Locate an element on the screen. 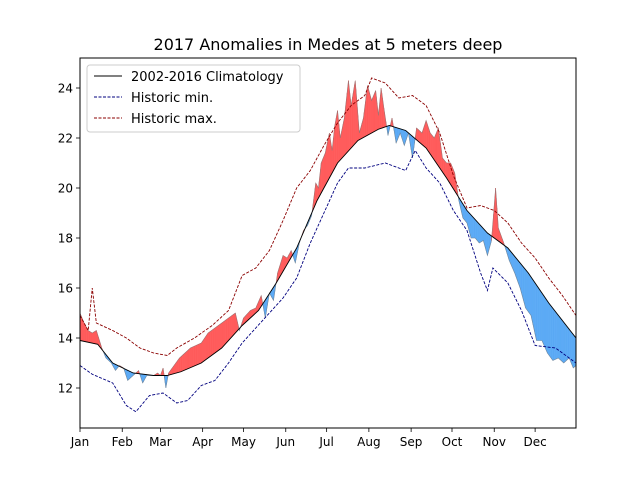 This screenshot has width=640, height=484. x-tick-label: Nov is located at coordinates (494, 442).